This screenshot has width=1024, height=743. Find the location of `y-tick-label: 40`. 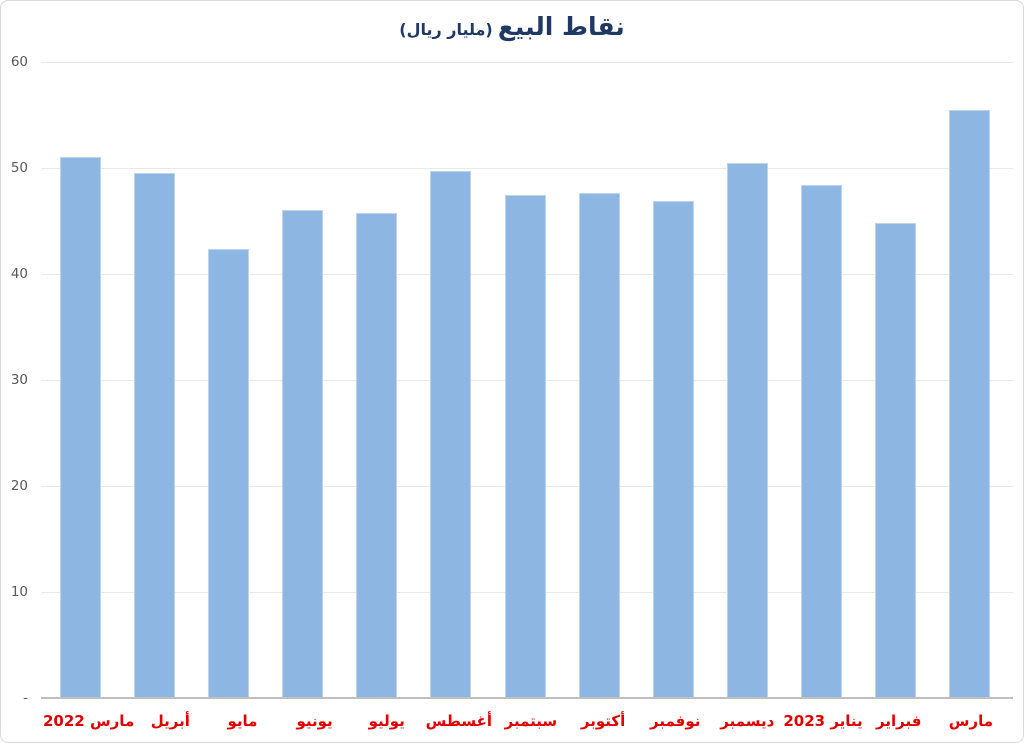

y-tick-label: 40 is located at coordinates (19, 274).